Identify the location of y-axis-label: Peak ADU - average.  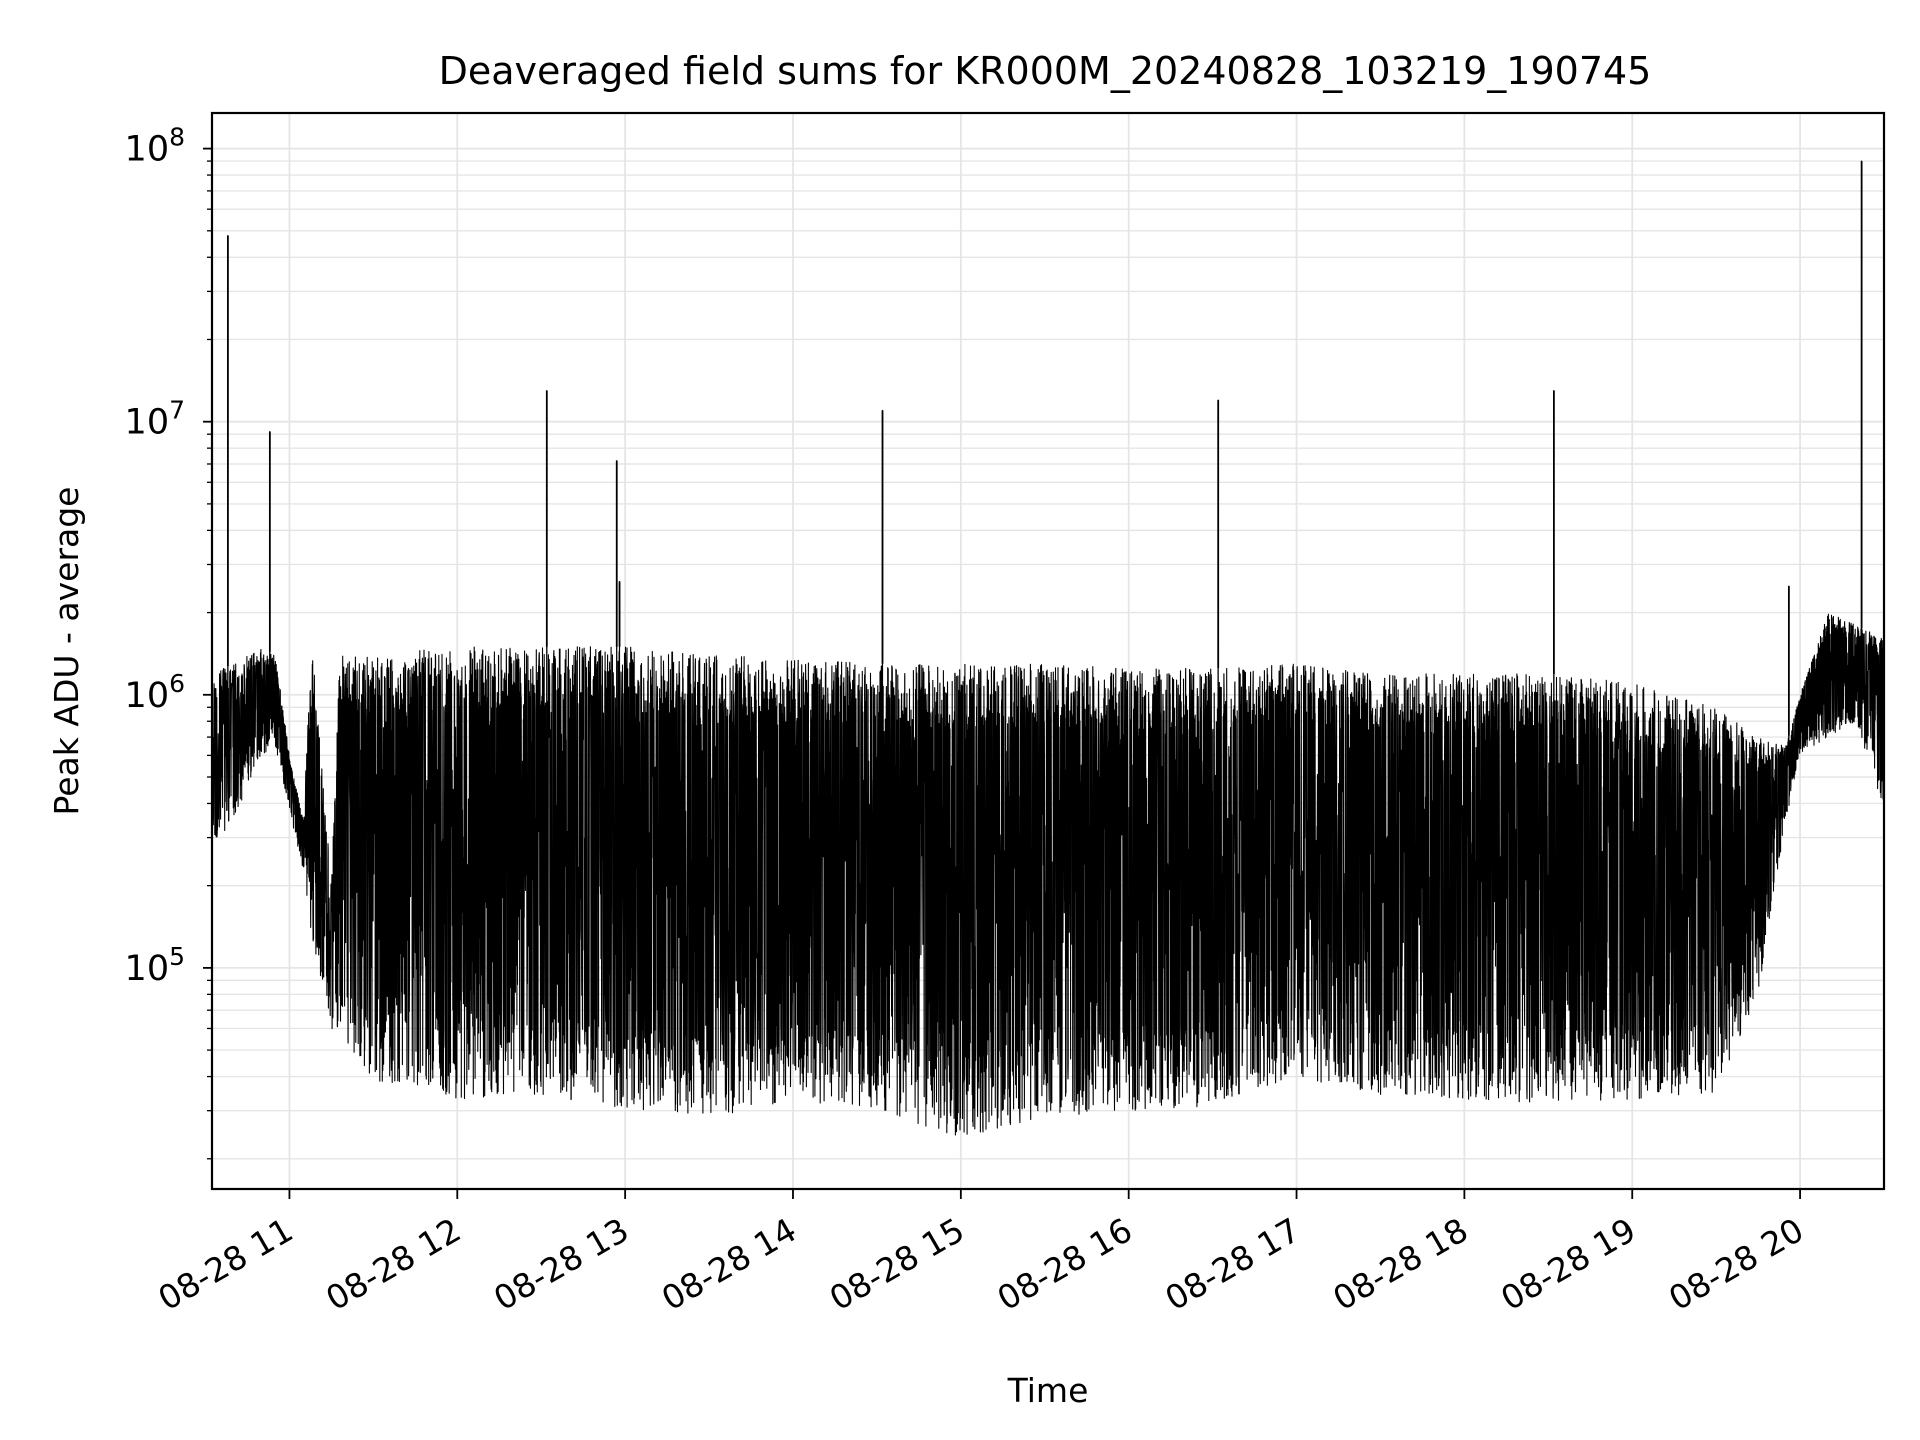
(66, 651).